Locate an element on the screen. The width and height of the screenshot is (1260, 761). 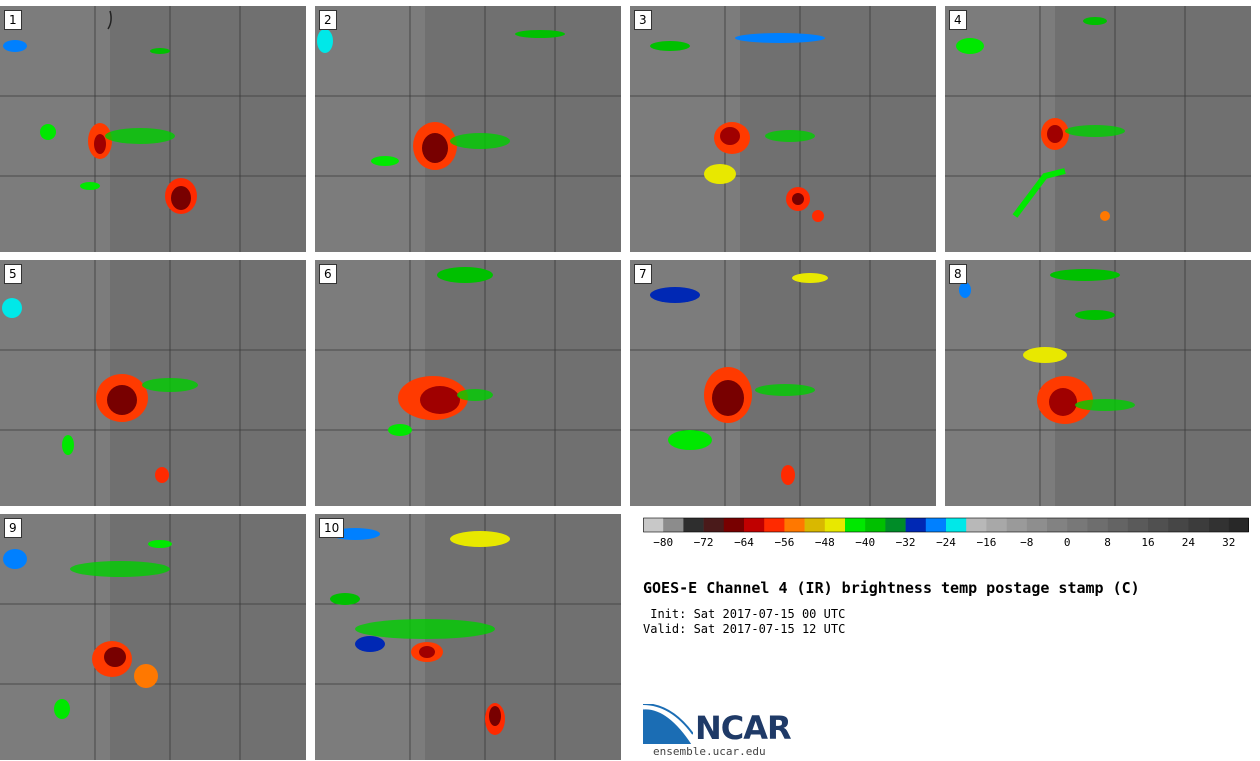
postage-stamp-panel-8: 8 is located at coordinates (1098, 383).